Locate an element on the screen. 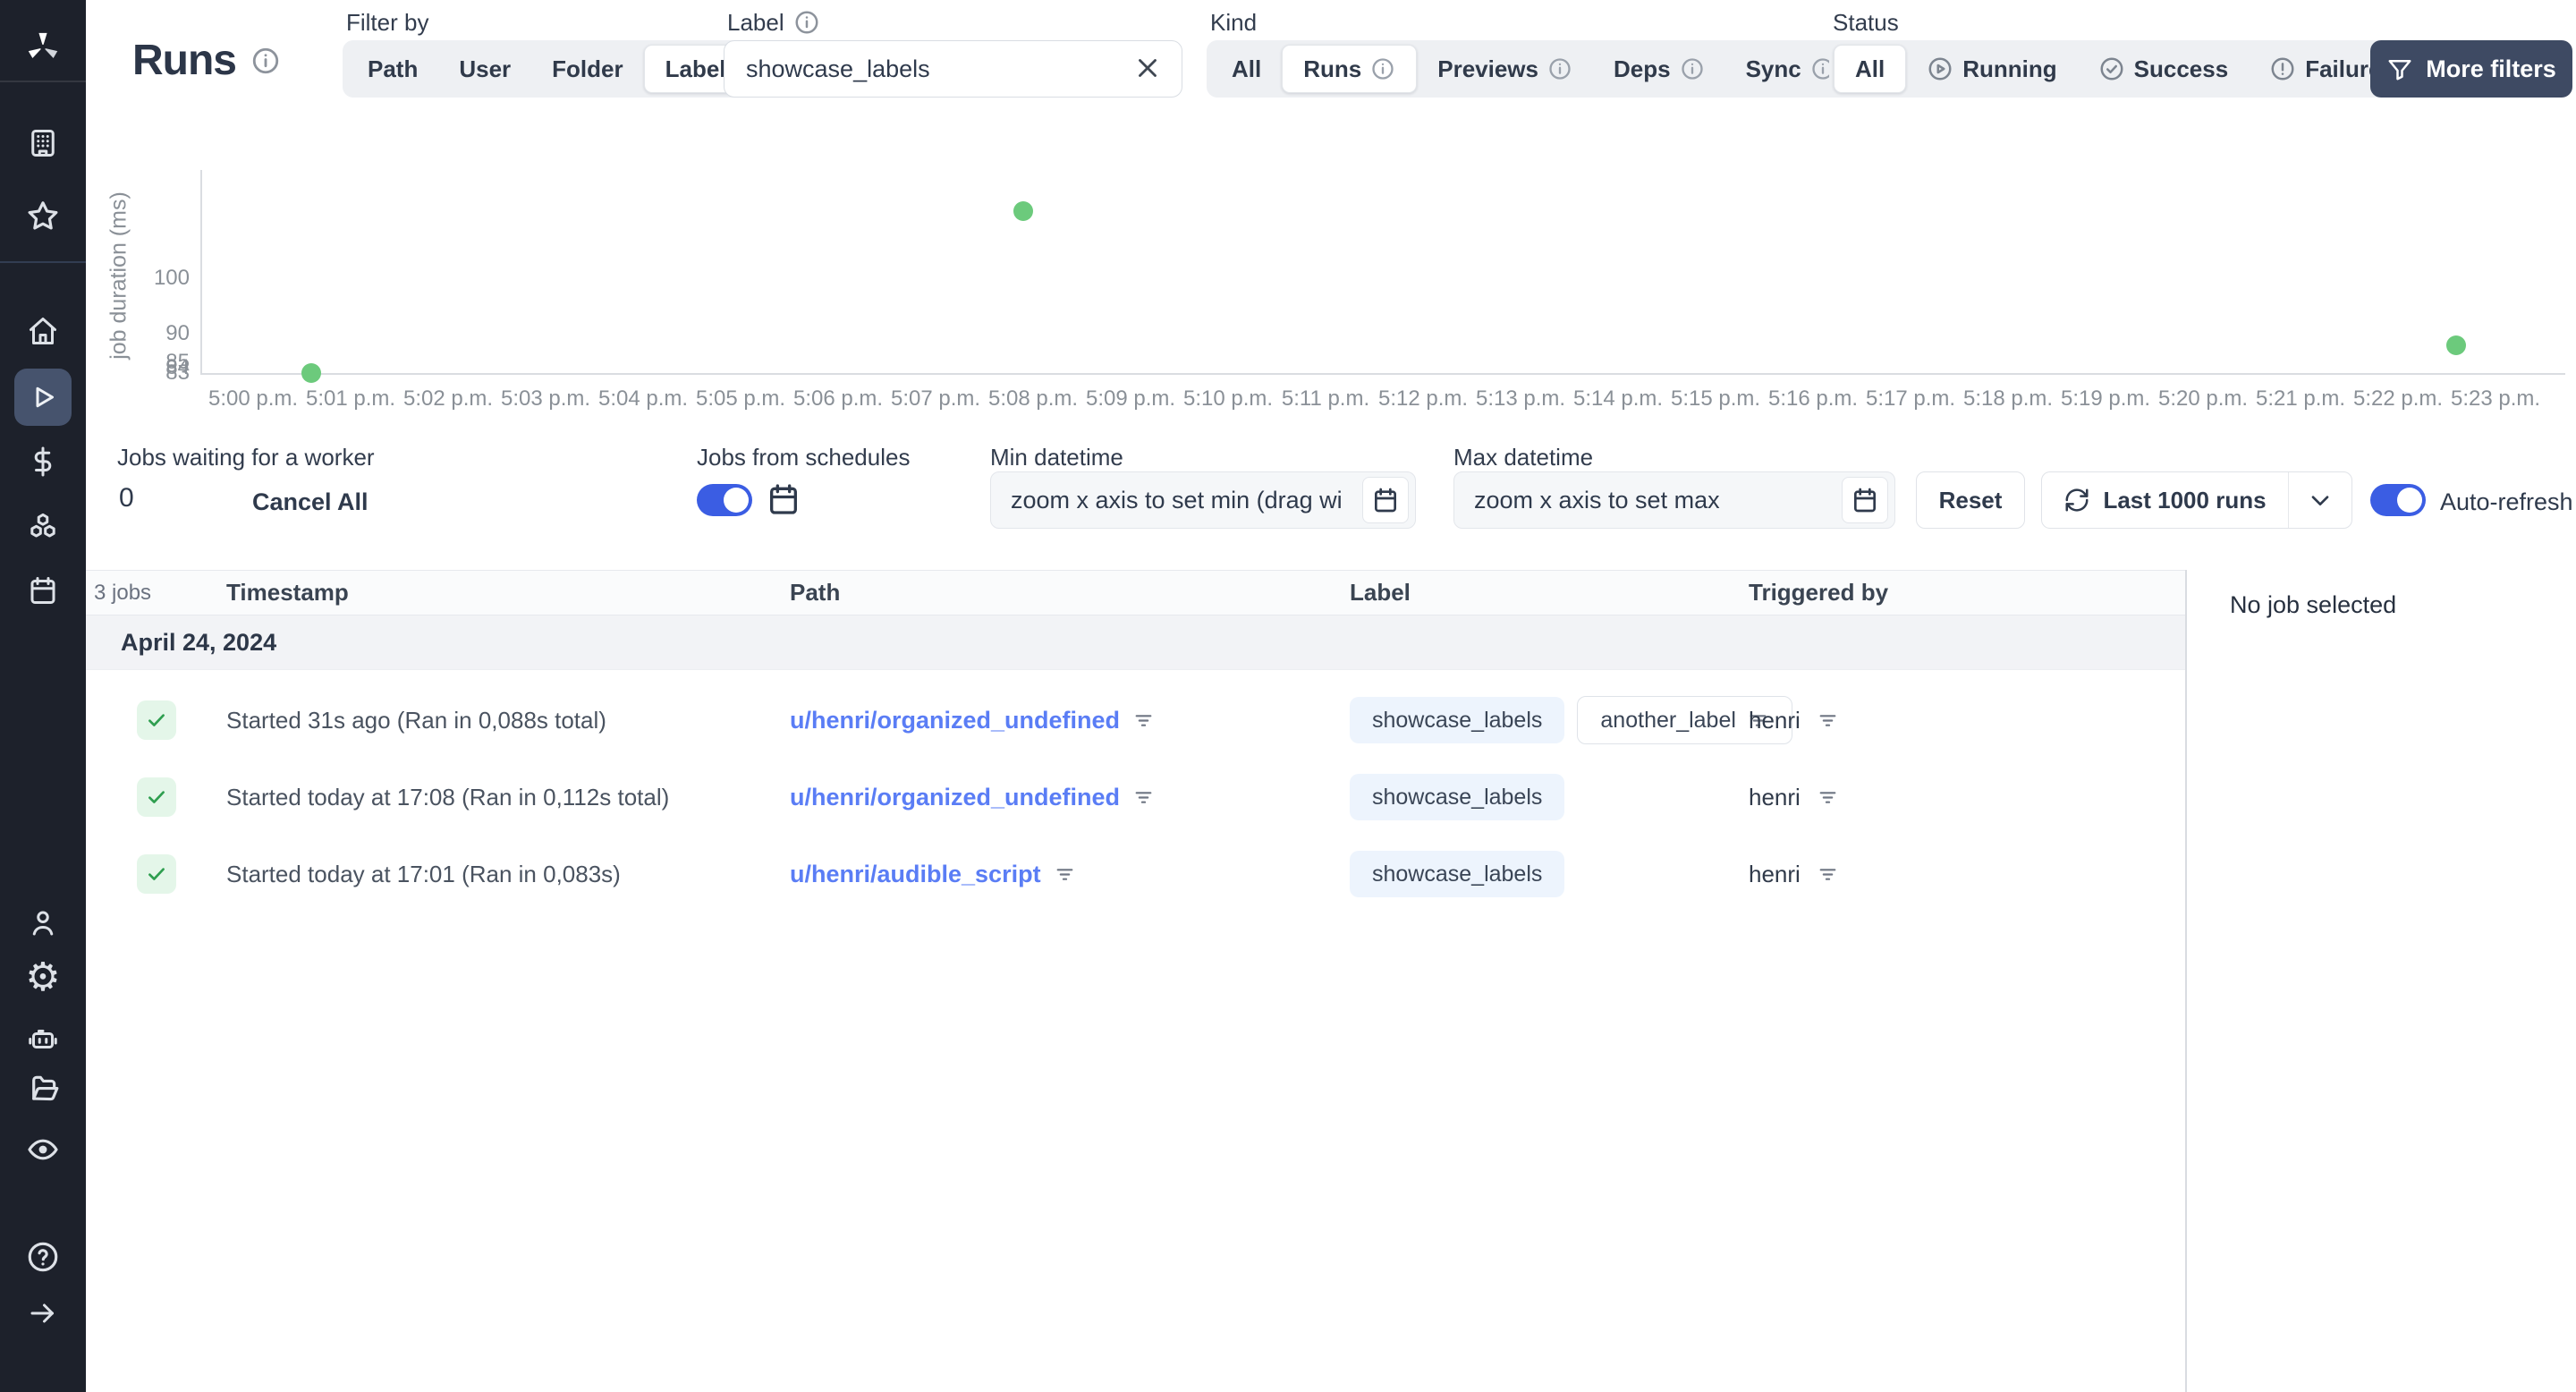 This screenshot has height=1392, width=2576. date-group-row: April 24, 2024 is located at coordinates (1135, 642).